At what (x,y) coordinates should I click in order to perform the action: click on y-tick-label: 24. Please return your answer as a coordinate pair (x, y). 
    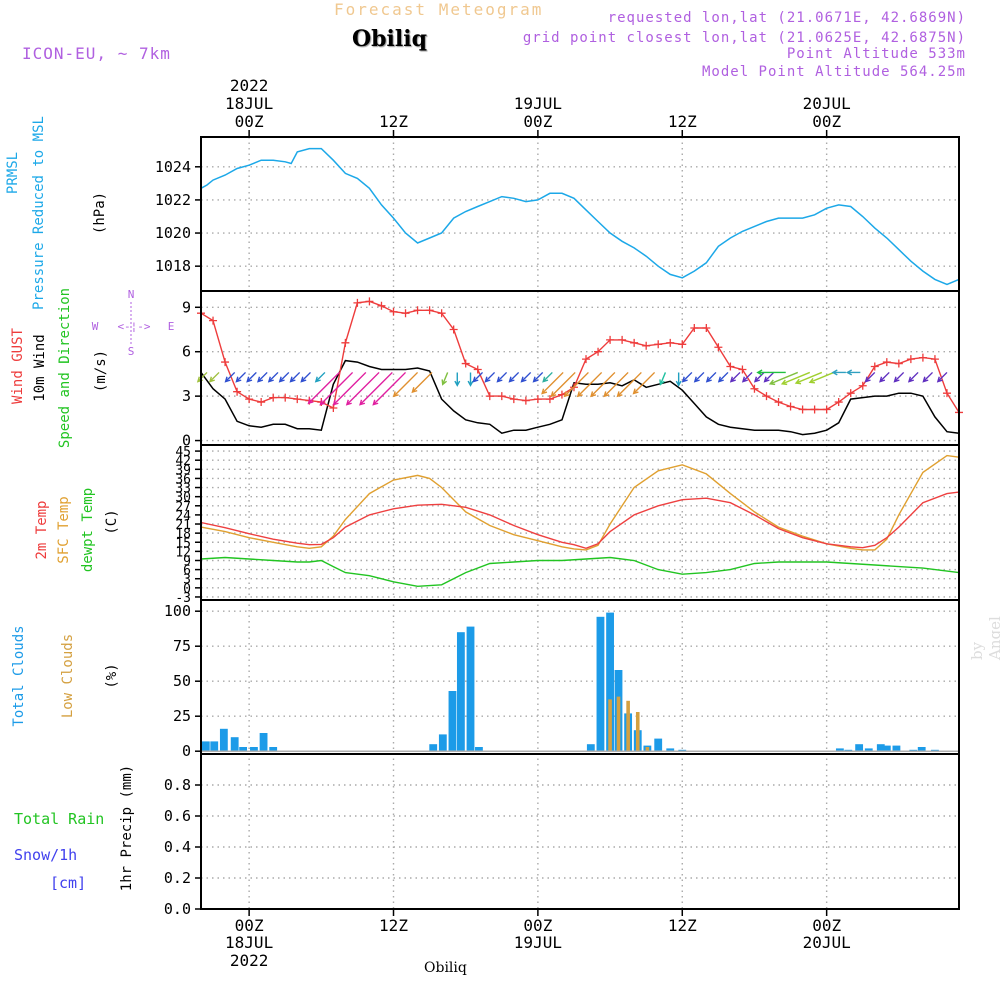
    Looking at the image, I should click on (183, 516).